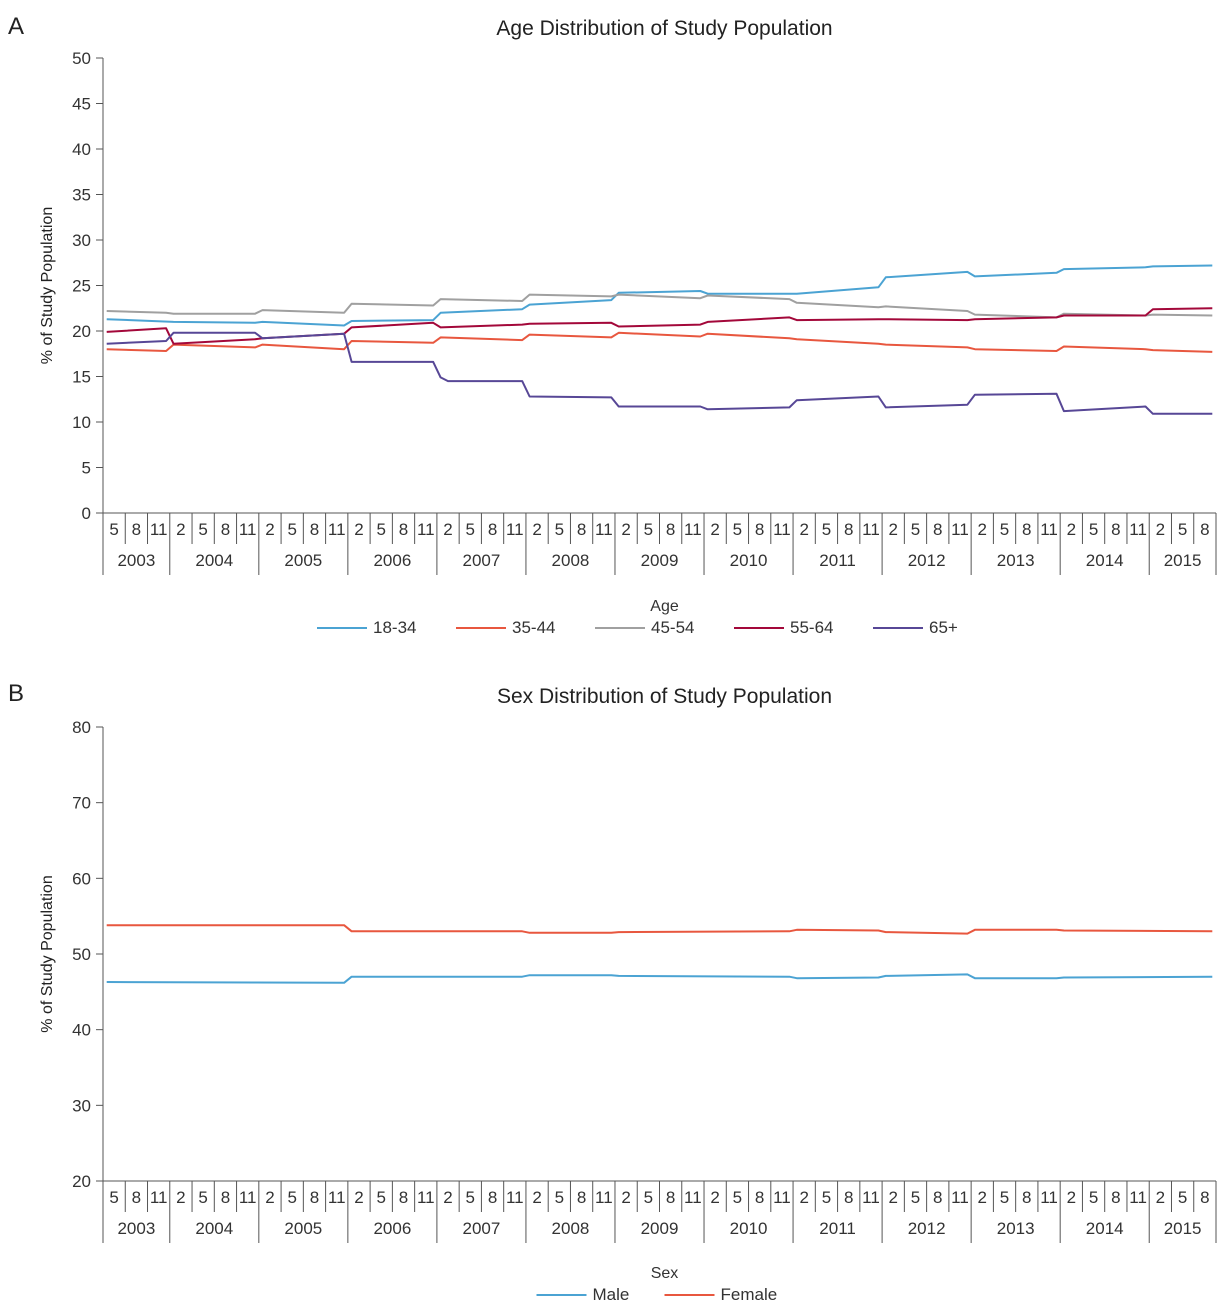 This screenshot has width=1231, height=1309. What do you see at coordinates (749, 560) in the screenshot?
I see `x-year-label: 2010` at bounding box center [749, 560].